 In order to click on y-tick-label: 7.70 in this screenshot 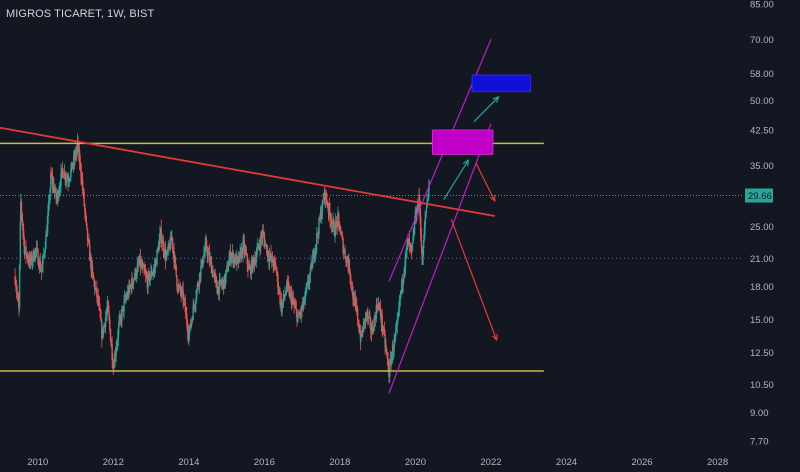, I will do `click(759, 441)`.